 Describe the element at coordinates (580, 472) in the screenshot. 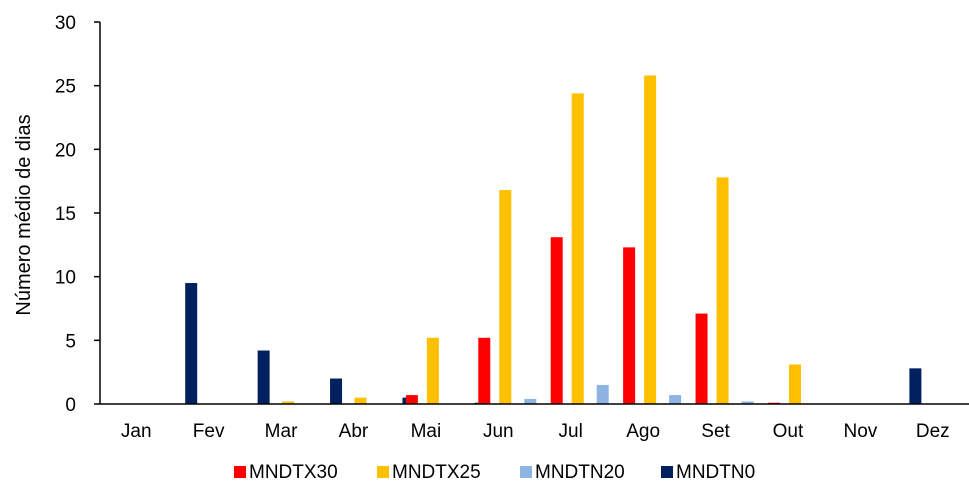

I see `legend-label-mndtn20: MNDTN20` at that location.